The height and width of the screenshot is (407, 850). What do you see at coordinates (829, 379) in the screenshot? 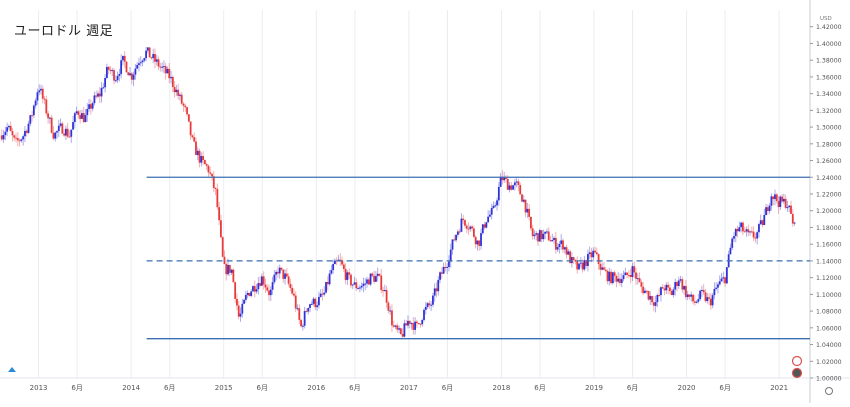
I see `y-tick-label: 1.00000` at bounding box center [829, 379].